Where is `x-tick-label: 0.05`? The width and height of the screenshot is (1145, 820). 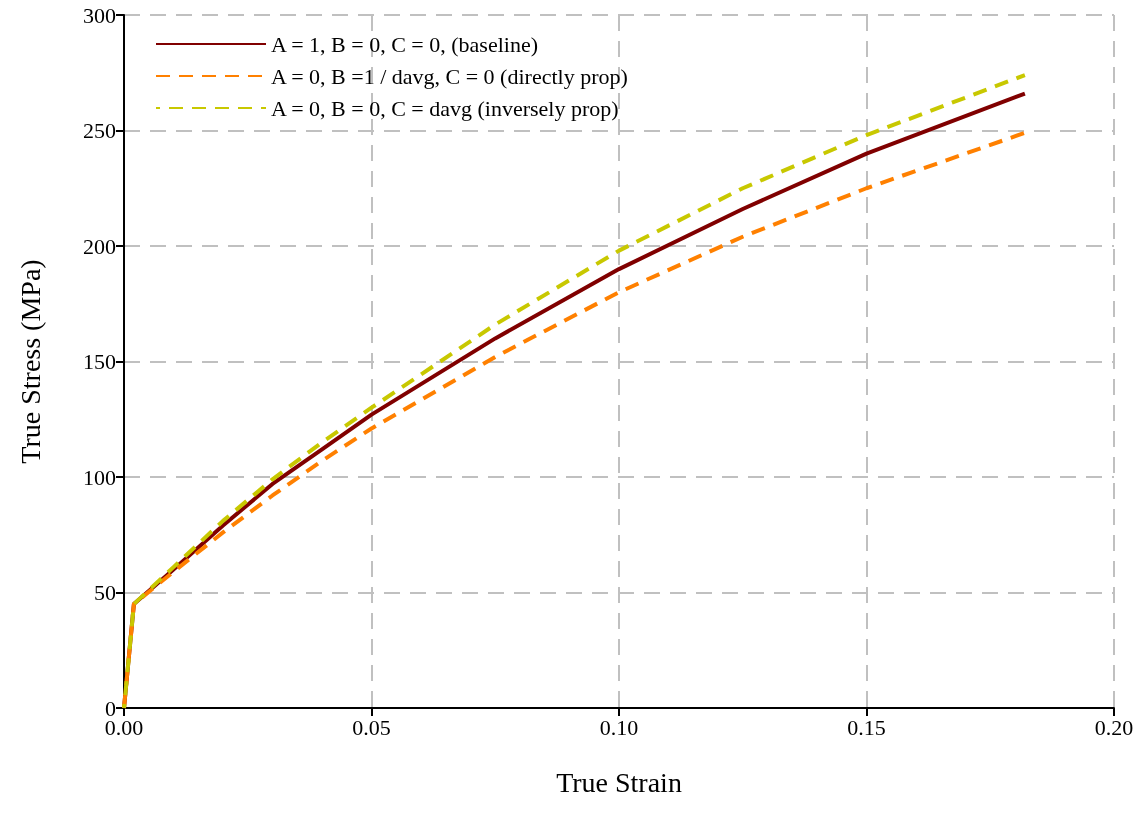 x-tick-label: 0.05 is located at coordinates (371, 727).